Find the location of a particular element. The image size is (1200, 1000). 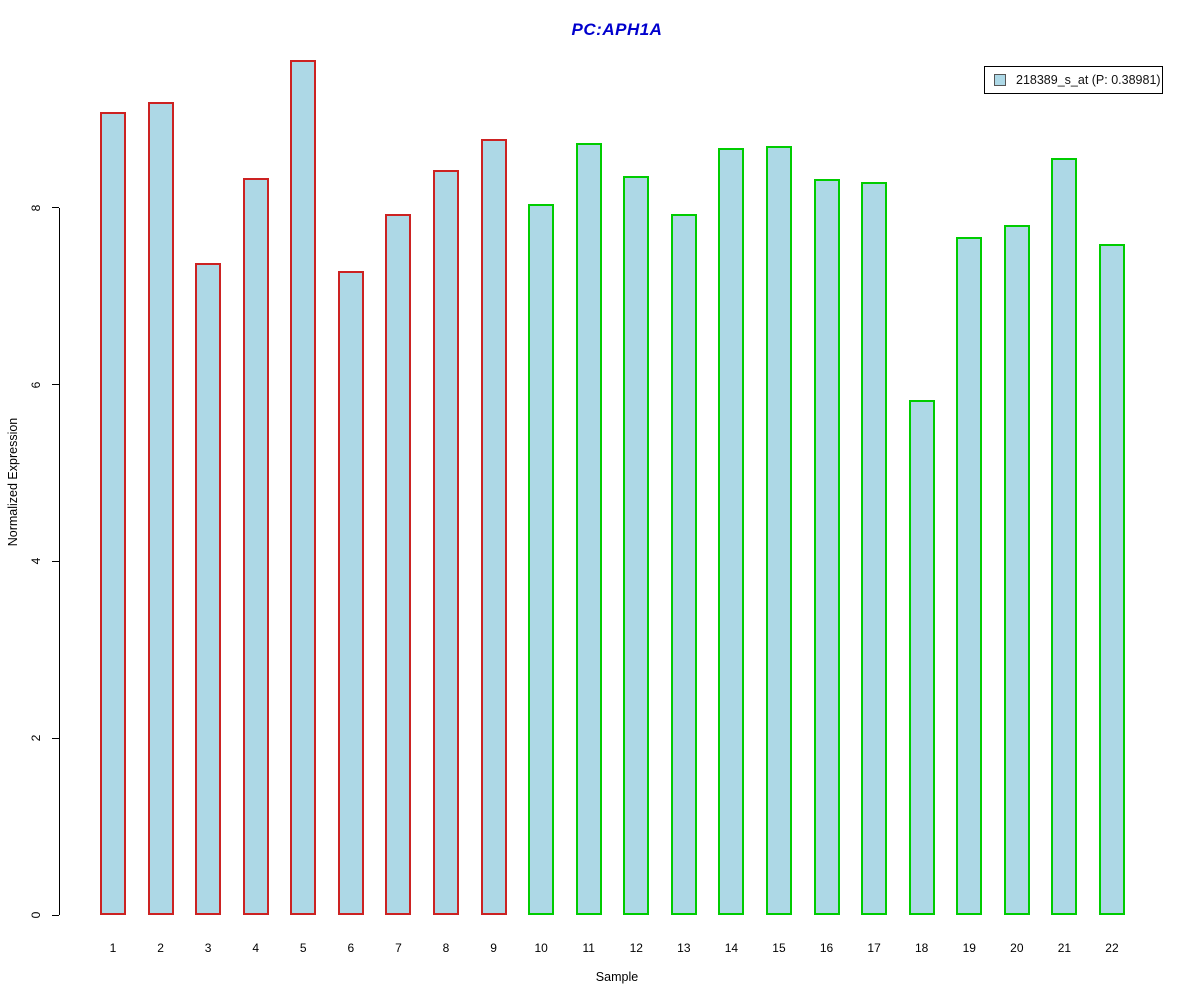

legend-swatch-icon is located at coordinates (1000, 80).